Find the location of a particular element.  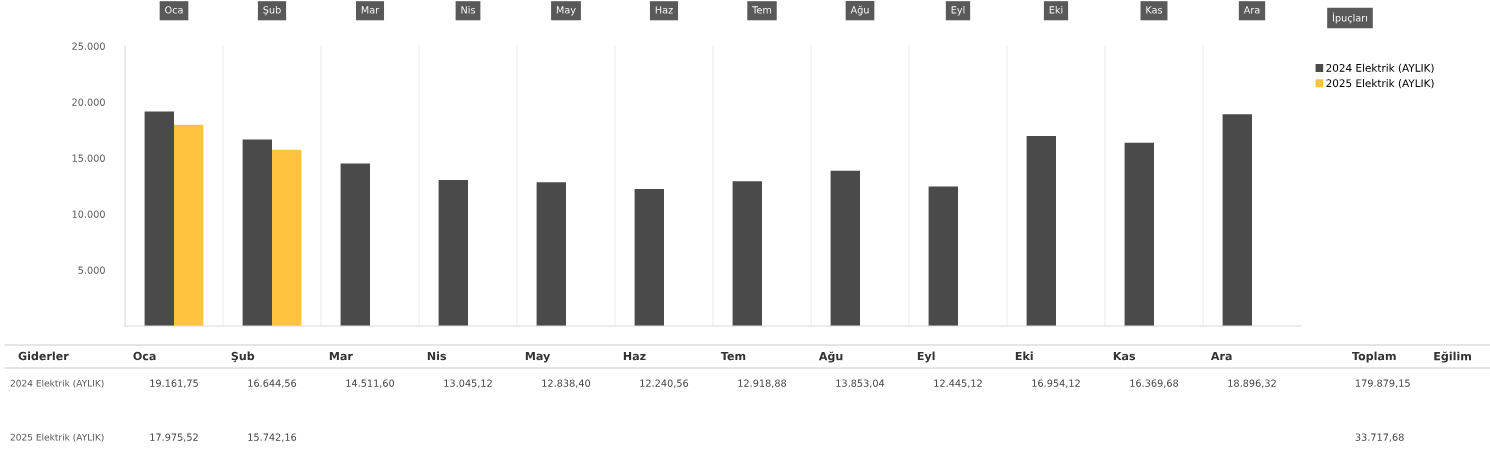

x-tick-label: Tem is located at coordinates (733, 356).